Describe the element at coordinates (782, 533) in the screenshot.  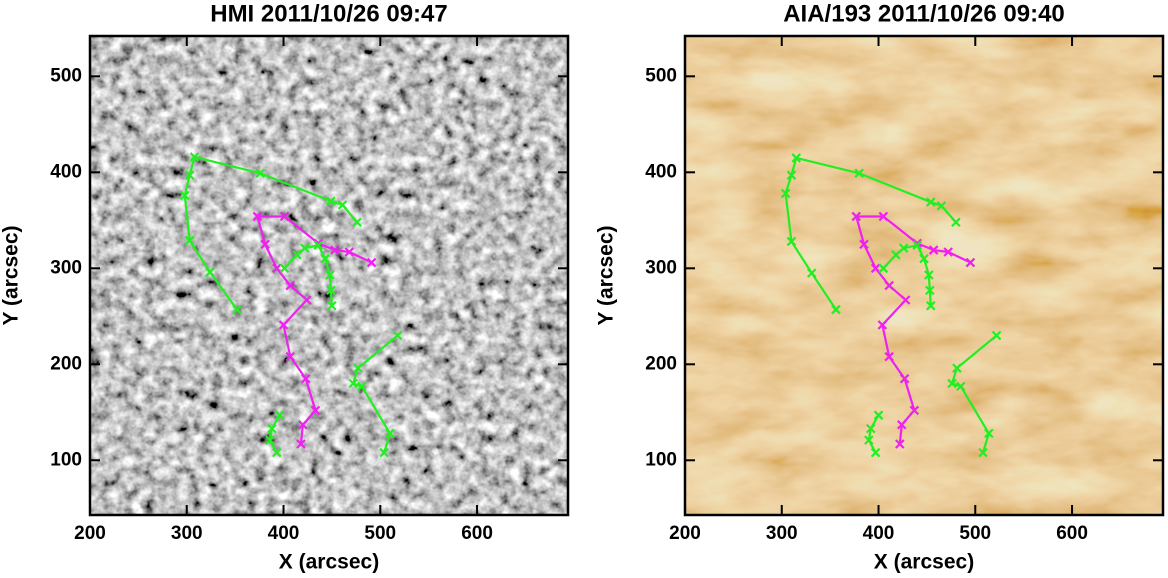
I see `x-tick-label: 300` at that location.